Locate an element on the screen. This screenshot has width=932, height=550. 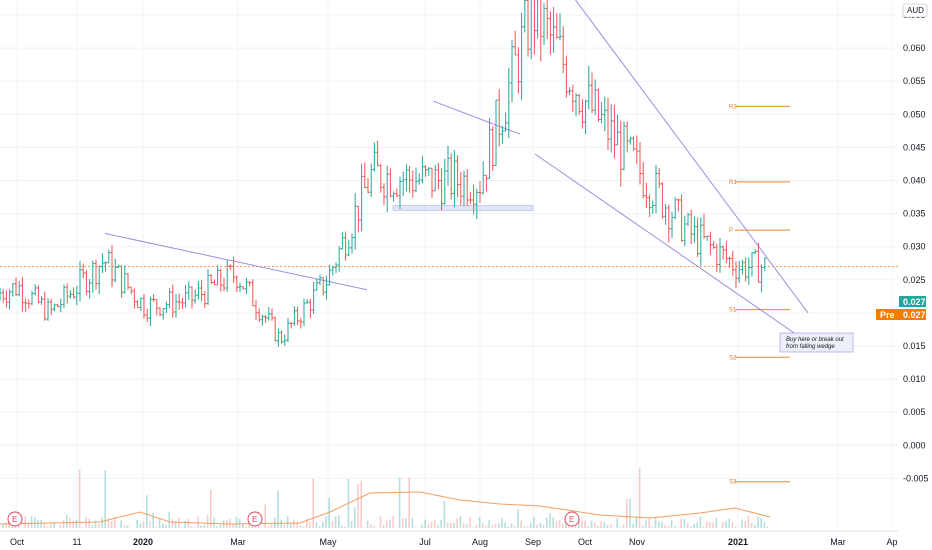
price-tick: 0.040 is located at coordinates (914, 181).